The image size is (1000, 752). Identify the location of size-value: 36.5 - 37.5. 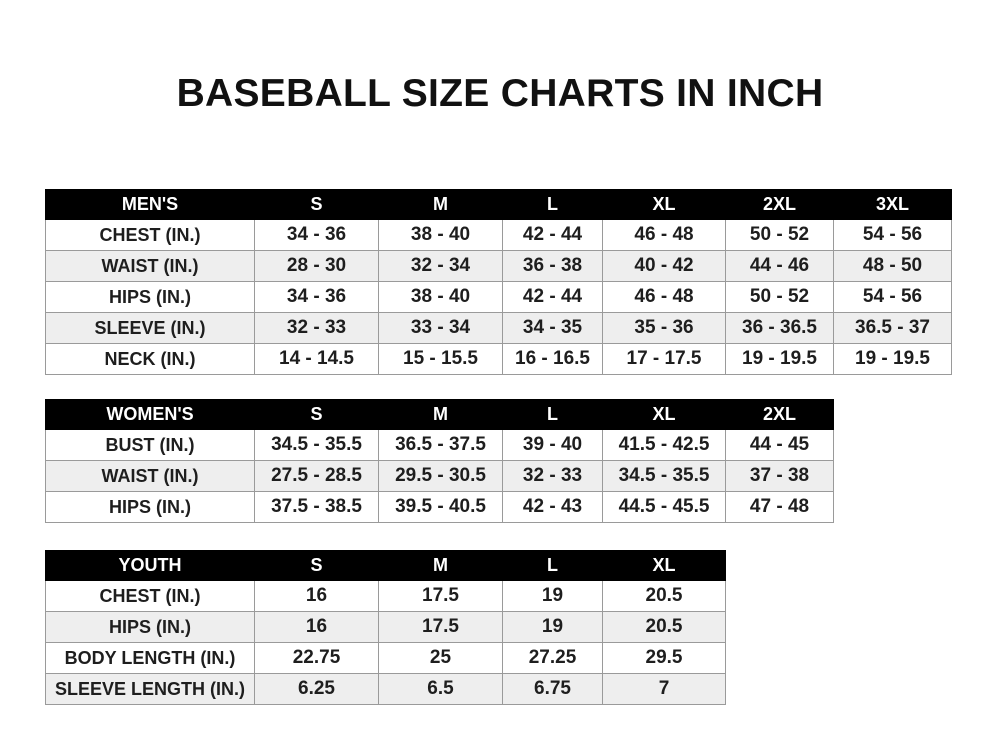
(440, 445).